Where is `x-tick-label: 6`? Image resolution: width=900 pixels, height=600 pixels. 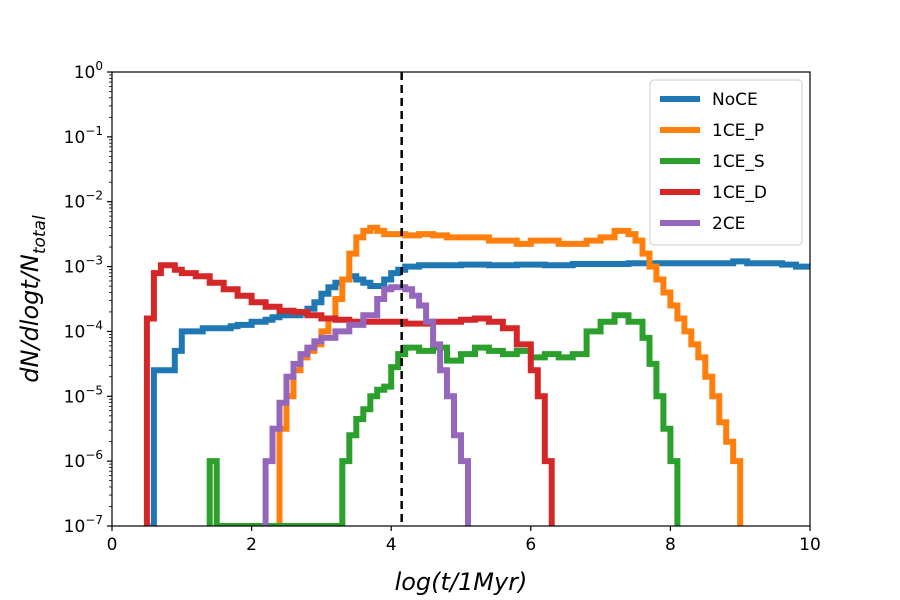 x-tick-label: 6 is located at coordinates (530, 545).